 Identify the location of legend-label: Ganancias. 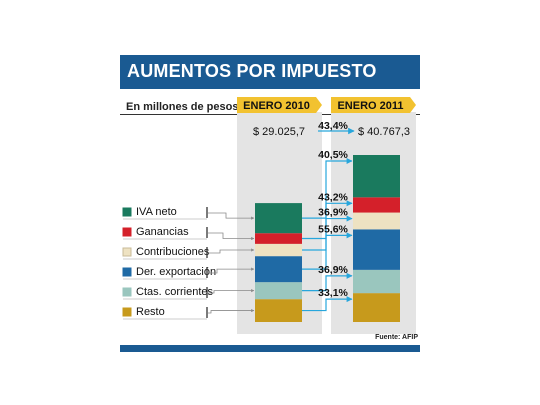
(162, 232).